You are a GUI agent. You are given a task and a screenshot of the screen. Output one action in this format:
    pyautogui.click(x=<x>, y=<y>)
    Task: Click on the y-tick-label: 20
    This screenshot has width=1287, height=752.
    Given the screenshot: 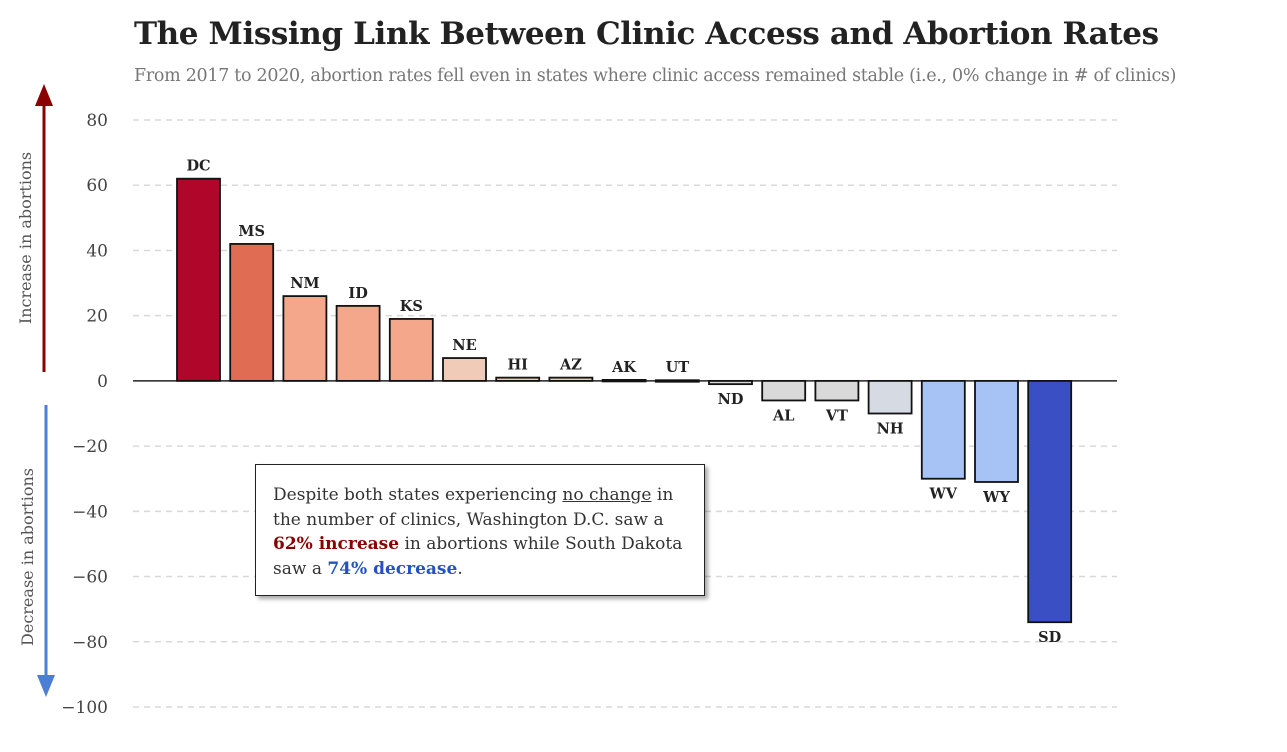 What is the action you would take?
    pyautogui.click(x=97, y=317)
    